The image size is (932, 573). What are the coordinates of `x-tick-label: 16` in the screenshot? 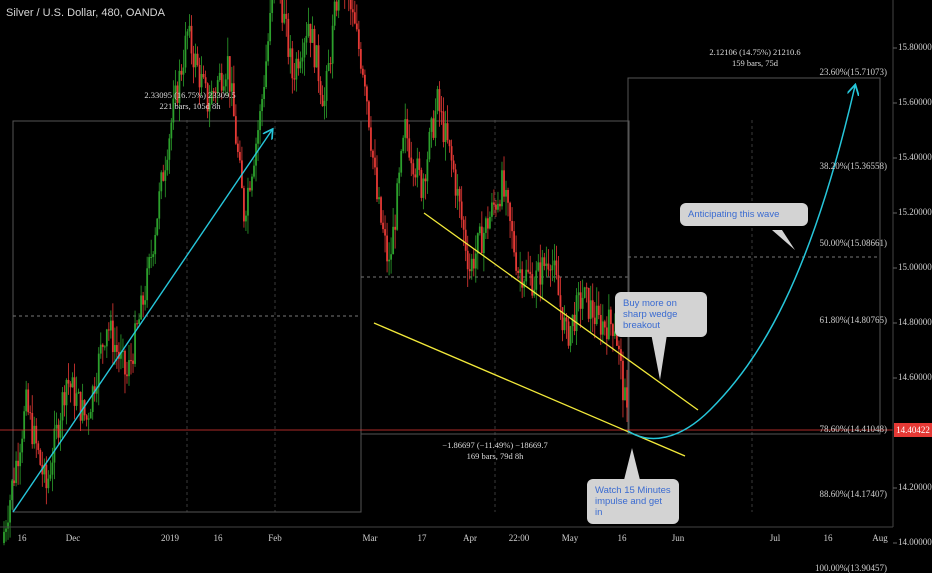 It's located at (218, 538).